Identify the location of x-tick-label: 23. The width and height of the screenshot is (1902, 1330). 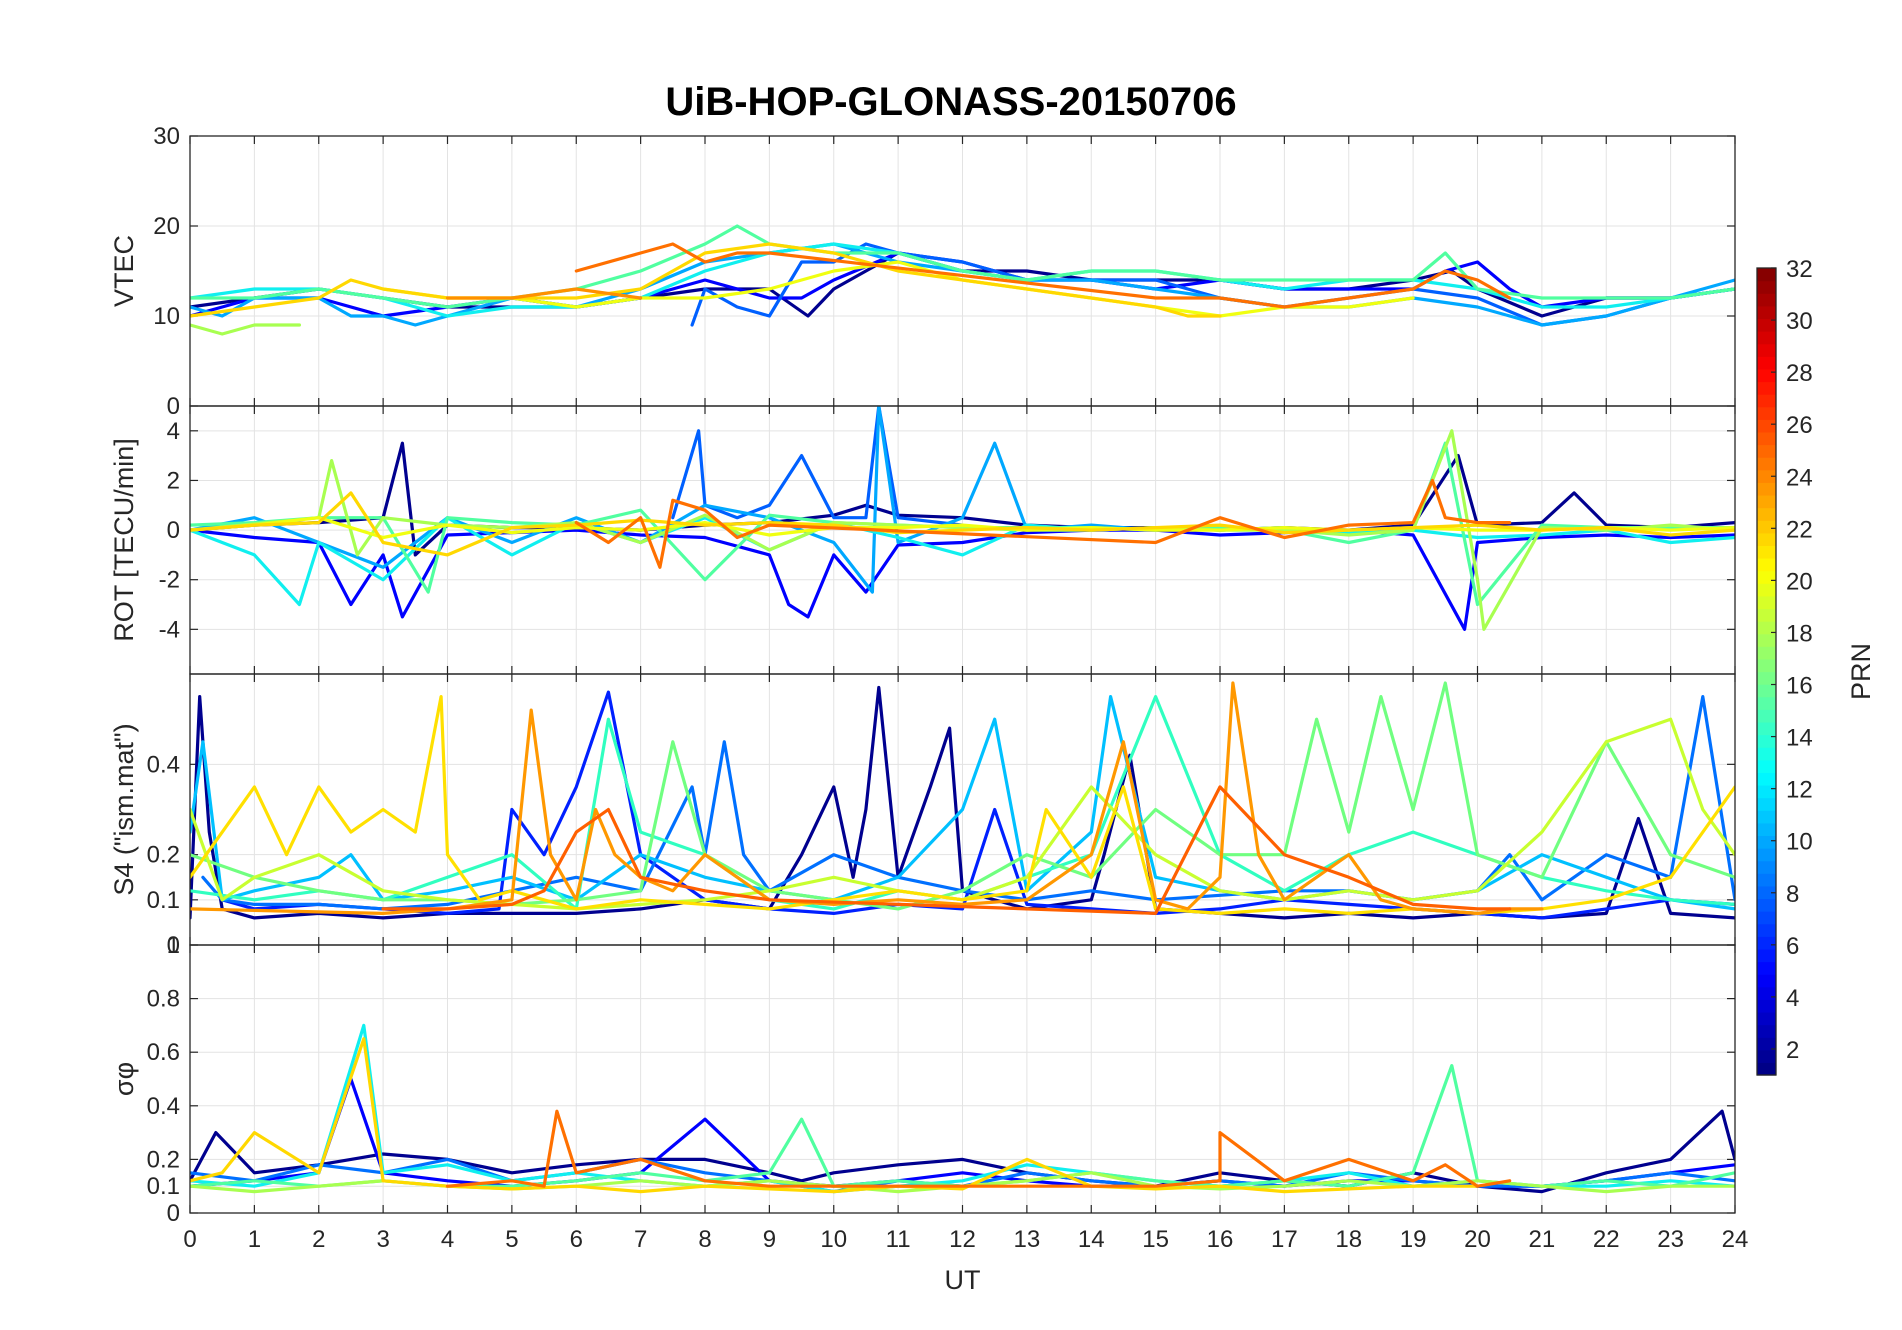
(1670, 1239).